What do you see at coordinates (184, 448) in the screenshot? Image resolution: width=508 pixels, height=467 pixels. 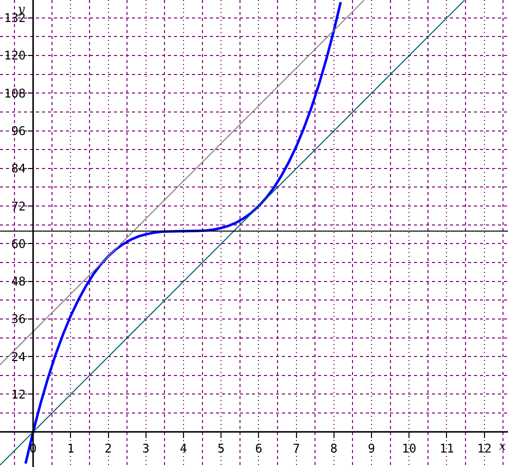 I see `x-tick-label: 4` at bounding box center [184, 448].